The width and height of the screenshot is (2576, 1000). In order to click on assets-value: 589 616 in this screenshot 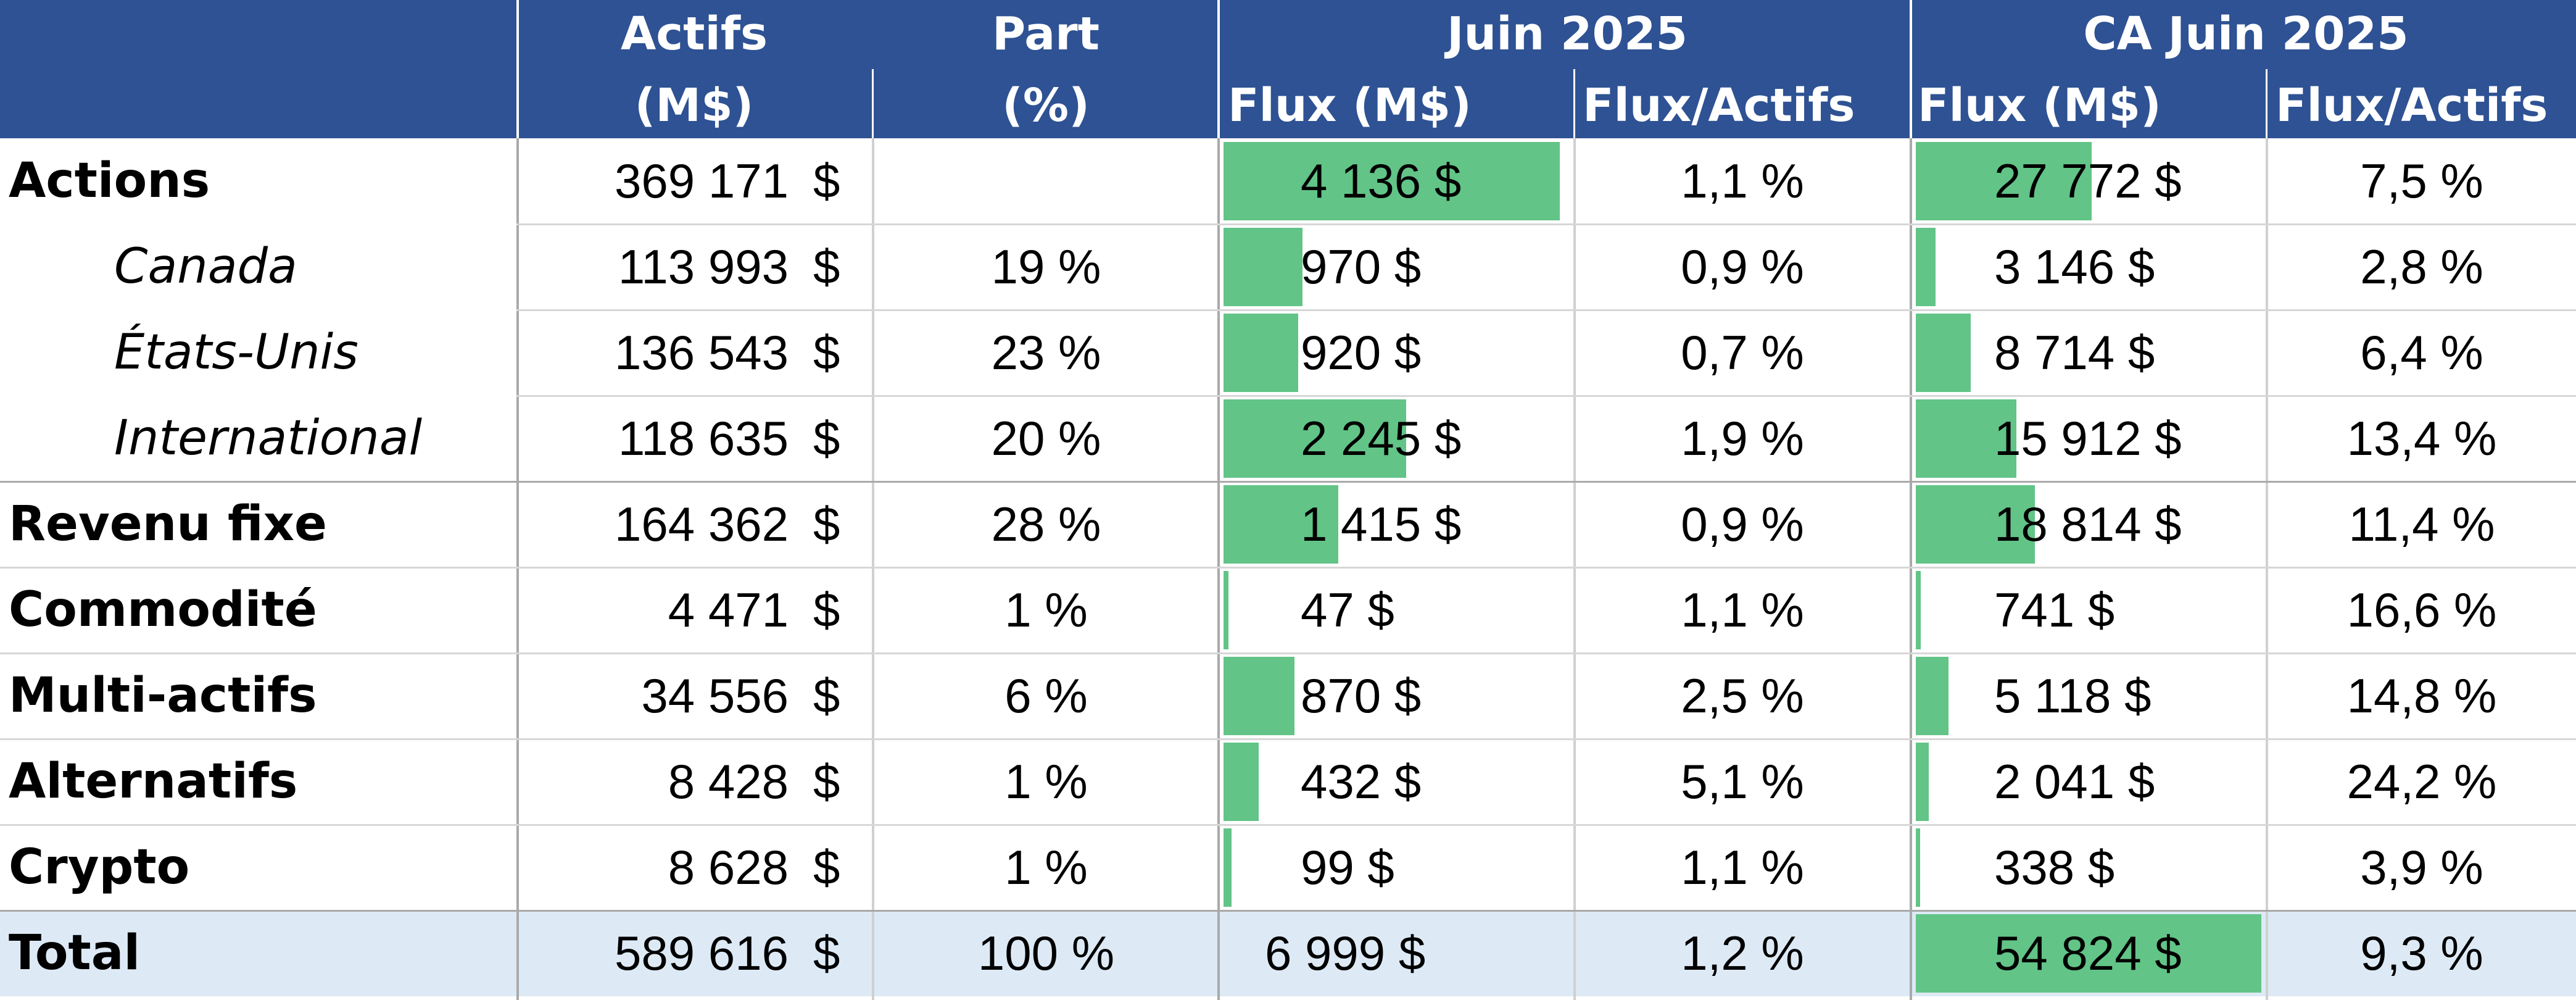, I will do `click(702, 953)`.